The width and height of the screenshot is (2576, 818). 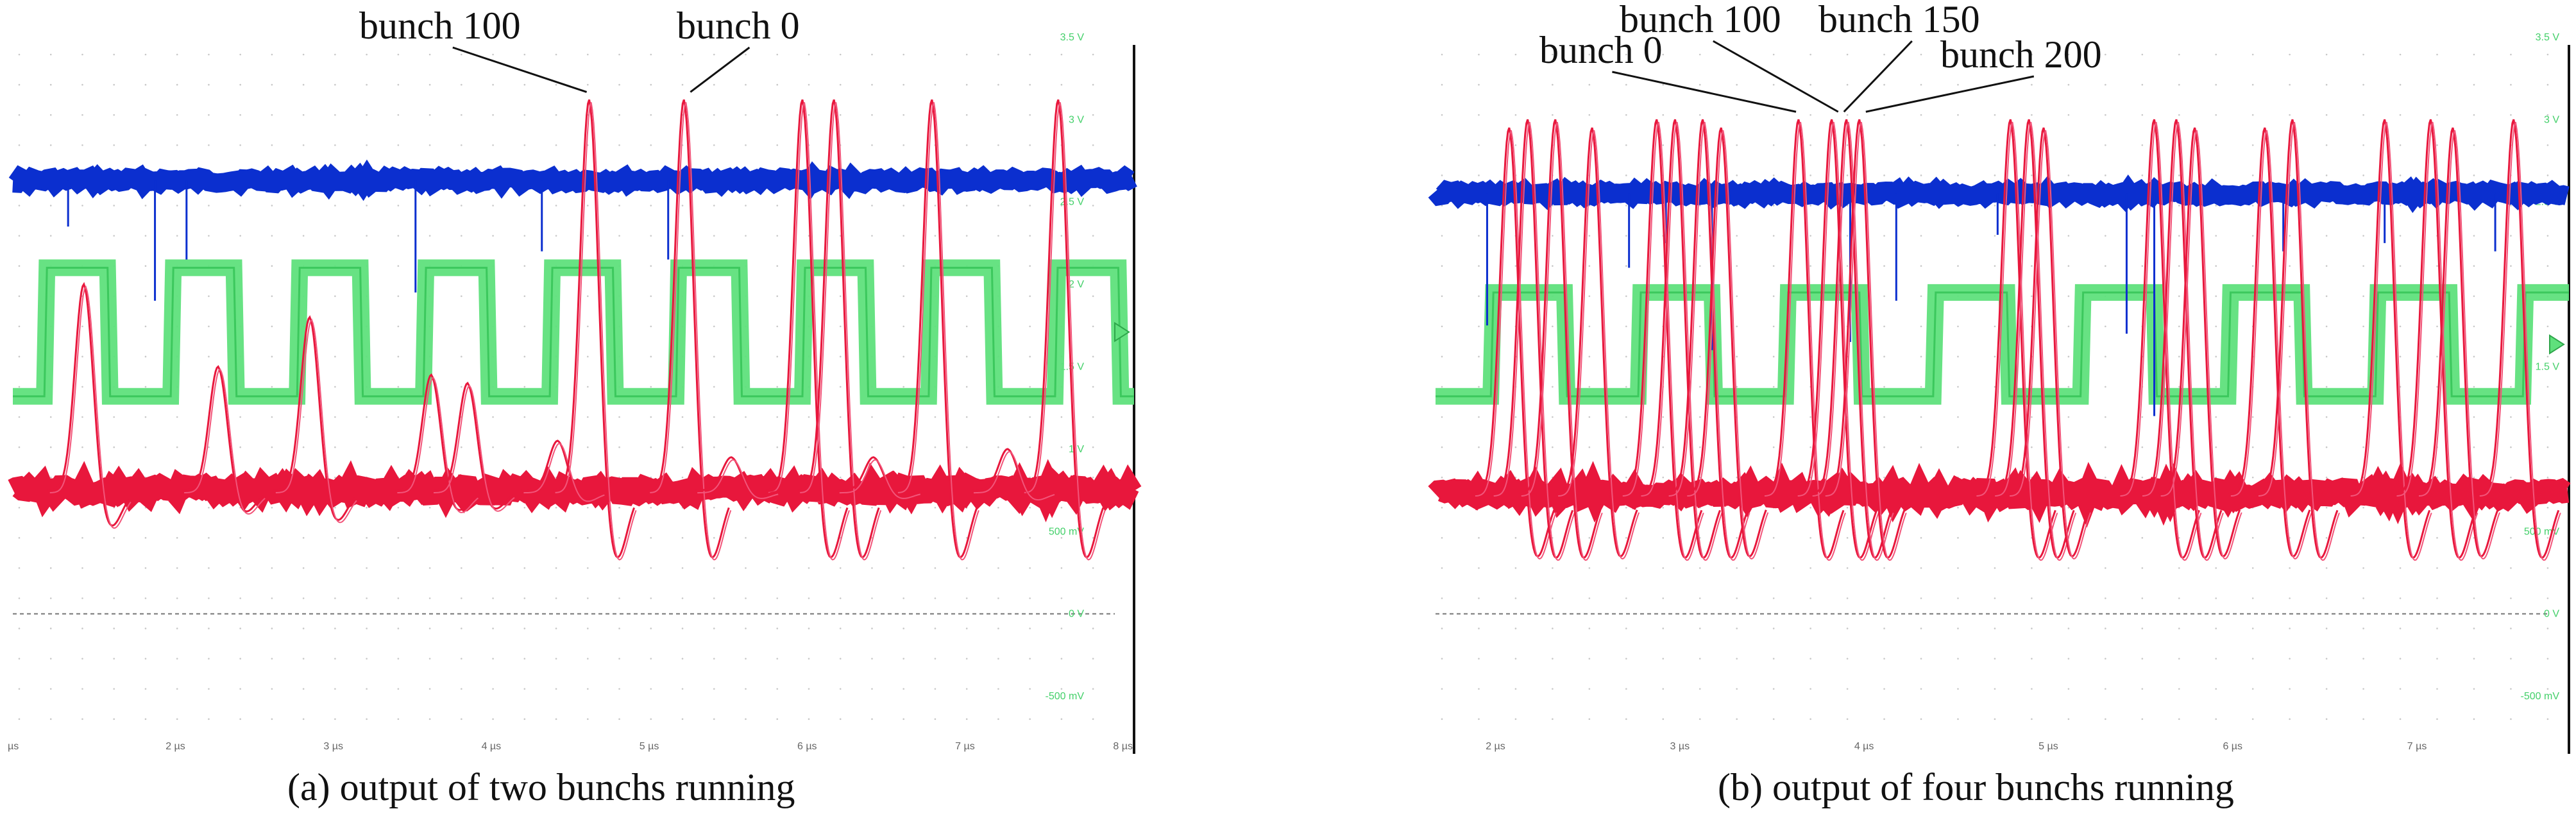 What do you see at coordinates (738, 26) in the screenshot?
I see `bunch-callout-label: bunch 0` at bounding box center [738, 26].